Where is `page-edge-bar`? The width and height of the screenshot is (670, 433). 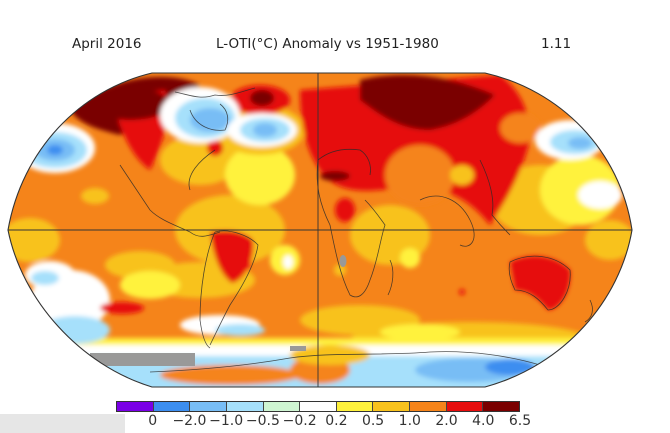
page-edge-bar is located at coordinates (62, 423).